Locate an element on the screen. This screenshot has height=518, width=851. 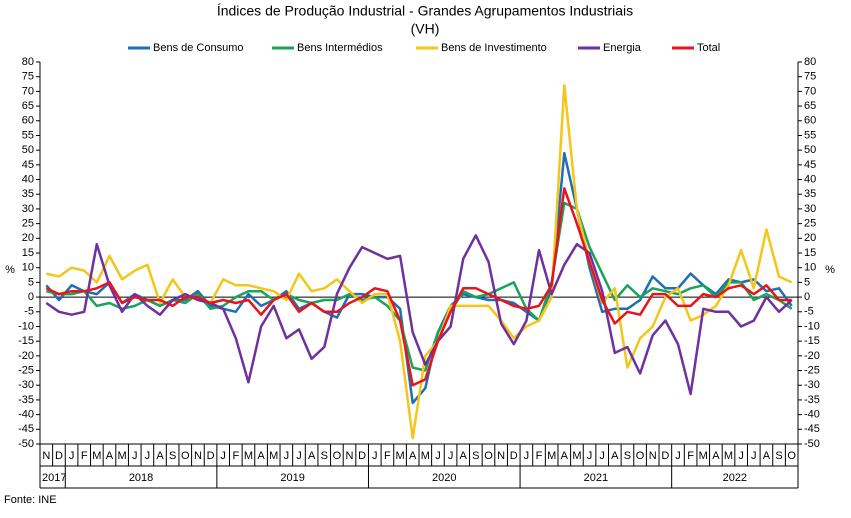
y2-tick-label: -45 is located at coordinates (812, 429).